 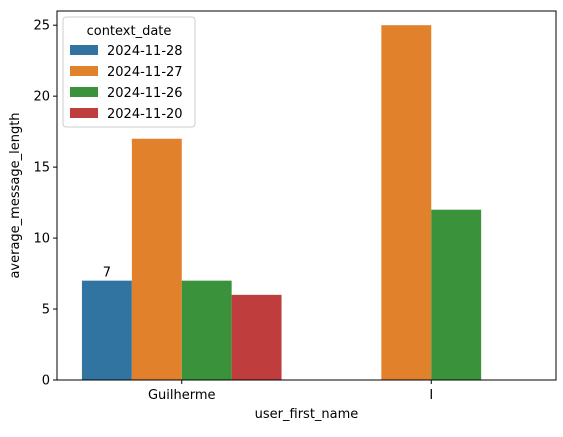 I want to click on y-tick-label: 5, so click(x=46, y=310).